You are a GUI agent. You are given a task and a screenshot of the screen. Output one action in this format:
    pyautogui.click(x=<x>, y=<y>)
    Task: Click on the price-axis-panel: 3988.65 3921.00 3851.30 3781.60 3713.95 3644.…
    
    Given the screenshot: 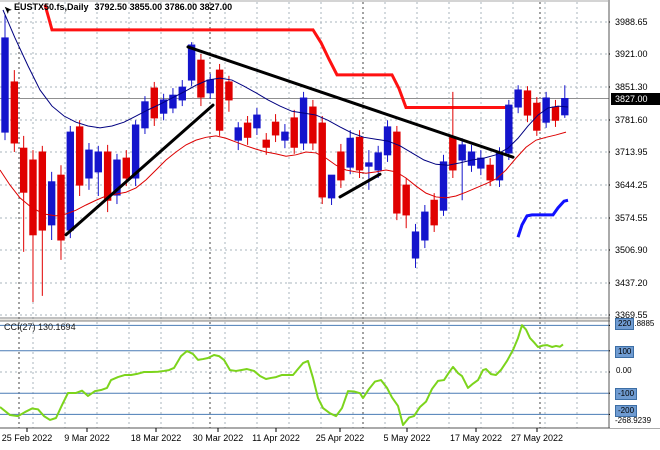 What is the action you would take?
    pyautogui.click(x=635, y=214)
    